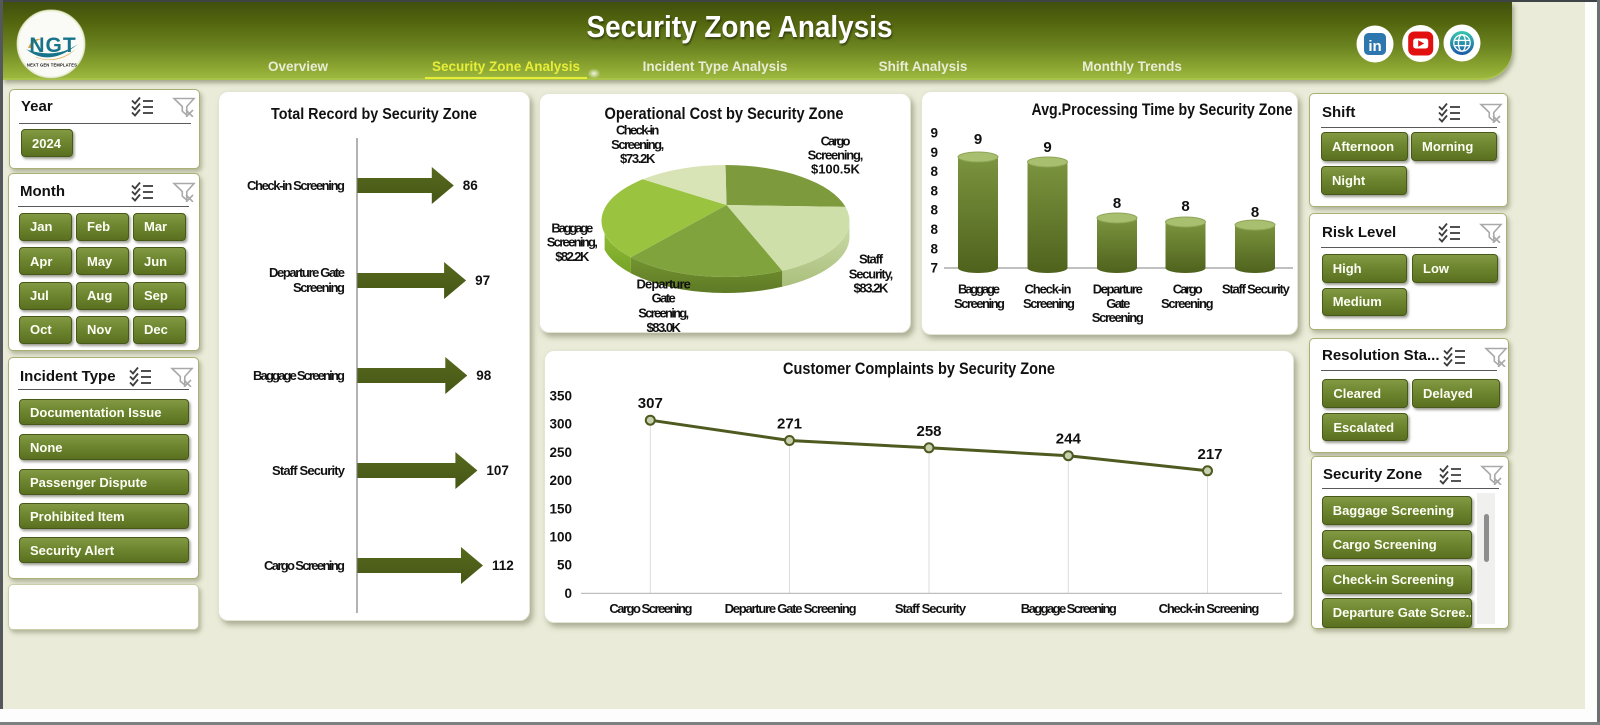 The width and height of the screenshot is (1600, 725). What do you see at coordinates (471, 185) in the screenshot?
I see `svg-text: 86` at bounding box center [471, 185].